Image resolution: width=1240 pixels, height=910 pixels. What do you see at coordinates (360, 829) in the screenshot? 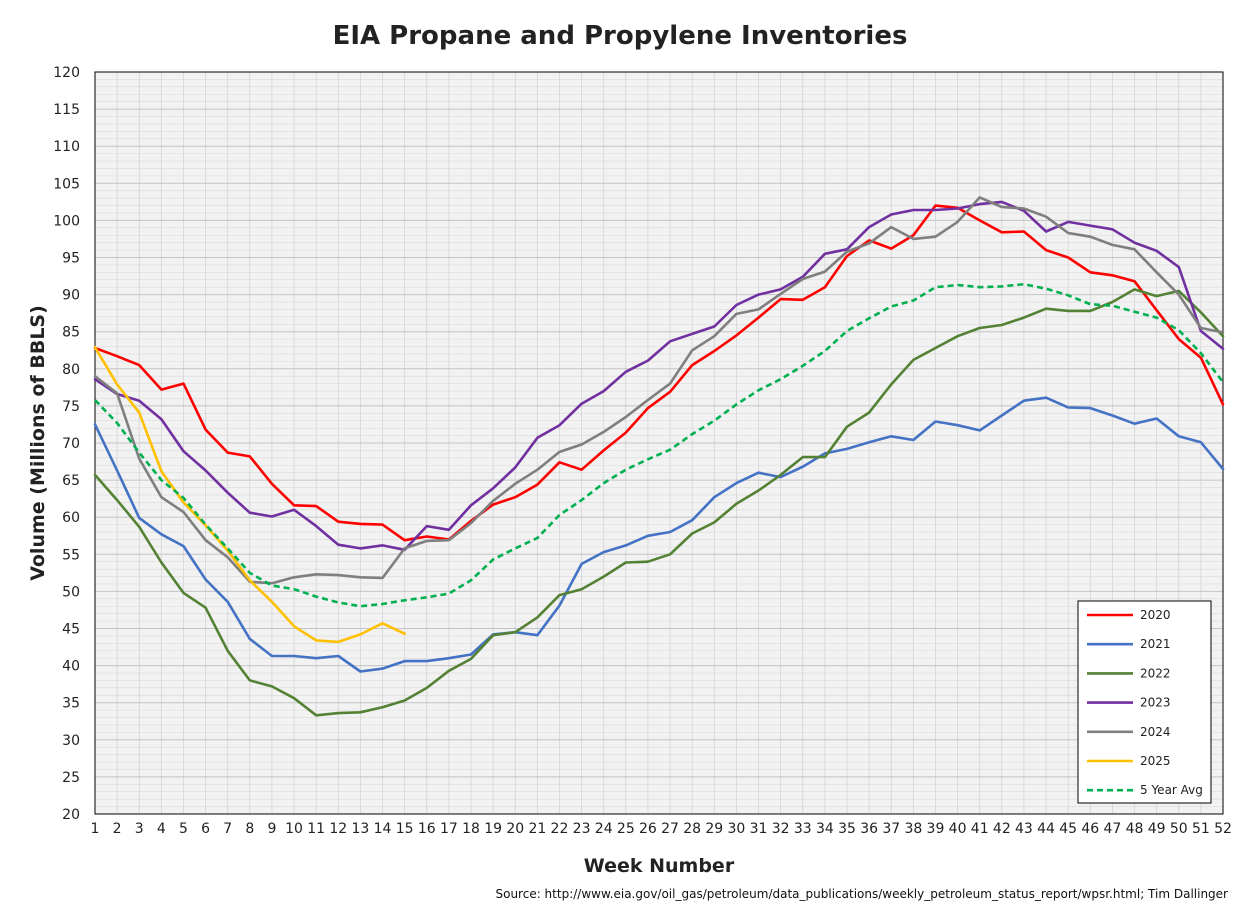
I see `x-tick-label: 13` at bounding box center [360, 829].